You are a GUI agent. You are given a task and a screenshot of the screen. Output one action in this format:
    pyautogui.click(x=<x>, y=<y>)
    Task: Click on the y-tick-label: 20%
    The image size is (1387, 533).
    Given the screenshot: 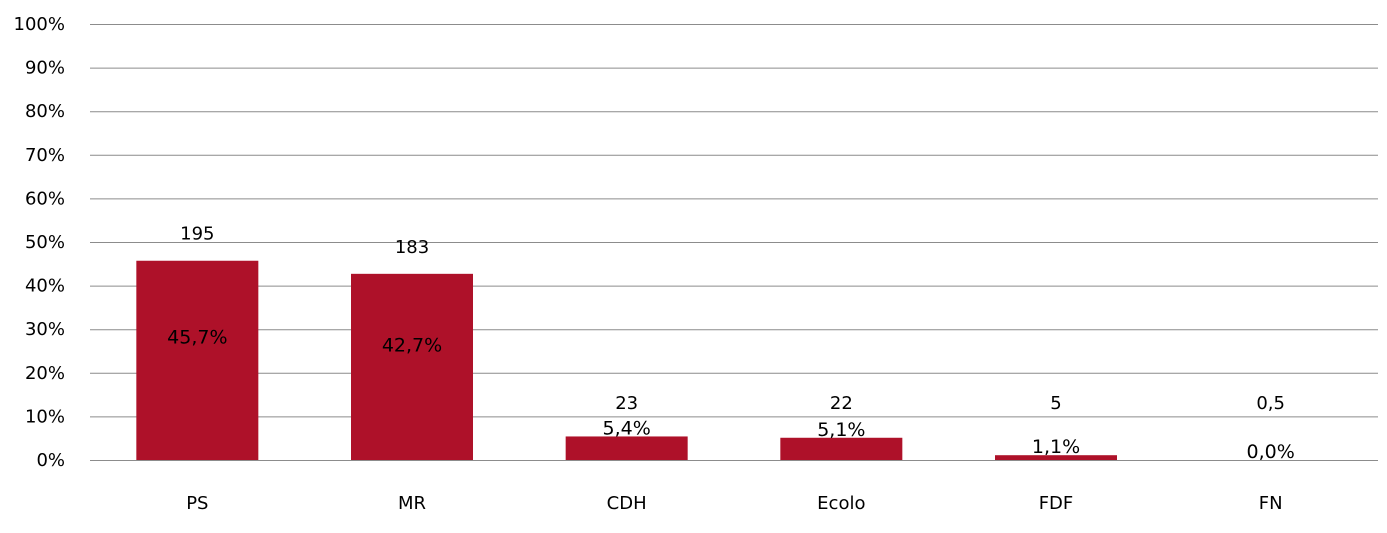 What is the action you would take?
    pyautogui.click(x=45, y=373)
    